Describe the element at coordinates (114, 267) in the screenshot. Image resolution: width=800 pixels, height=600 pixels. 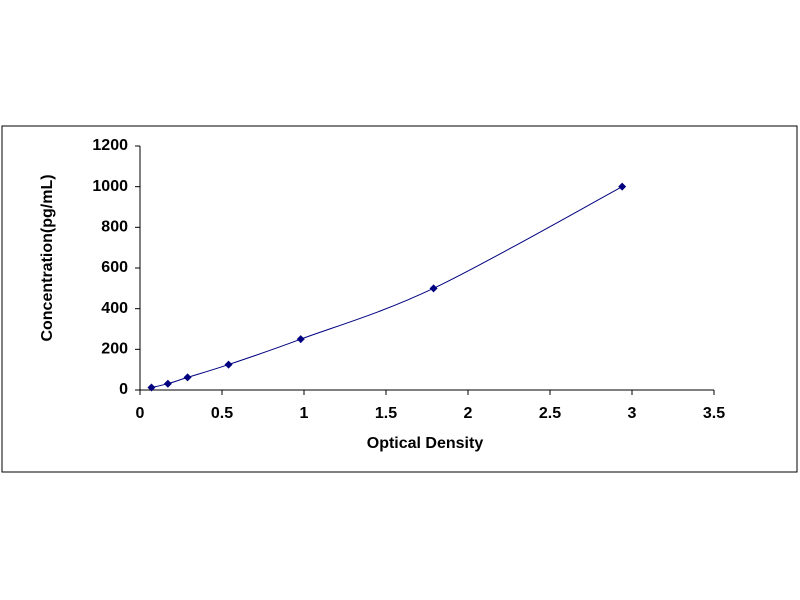
I see `y-tick-label: 600` at that location.